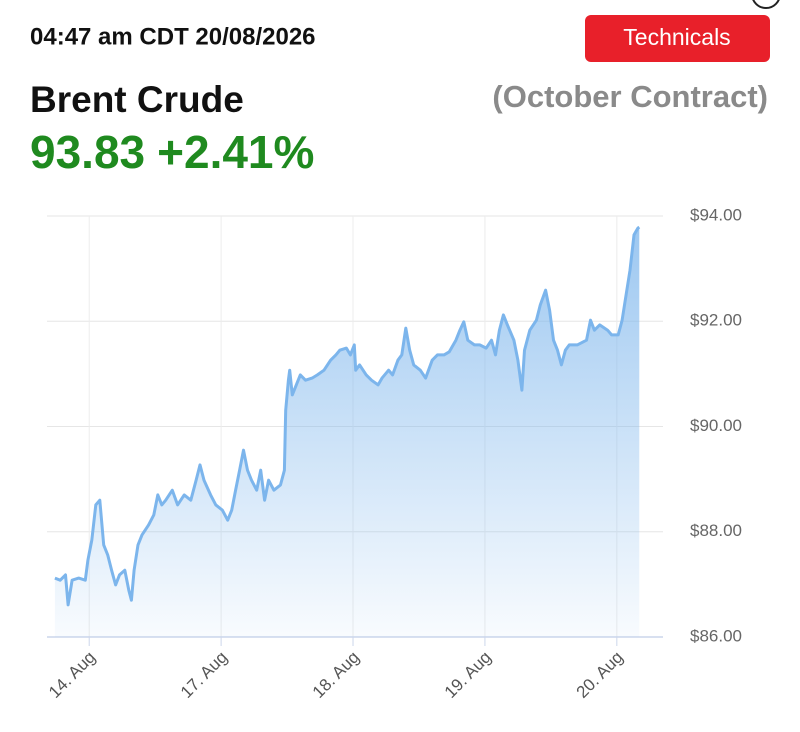  What do you see at coordinates (72, 675) in the screenshot?
I see `x-tick-label: 14. Aug` at bounding box center [72, 675].